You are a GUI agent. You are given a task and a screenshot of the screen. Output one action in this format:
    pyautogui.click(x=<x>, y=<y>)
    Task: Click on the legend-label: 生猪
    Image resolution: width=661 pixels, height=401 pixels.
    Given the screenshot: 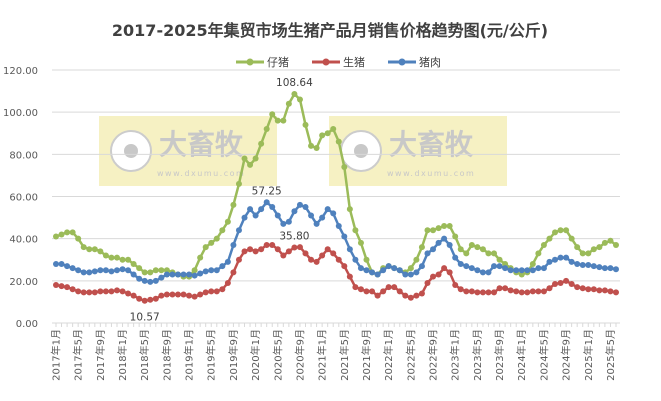 What is the action you would take?
    pyautogui.click(x=354, y=62)
    